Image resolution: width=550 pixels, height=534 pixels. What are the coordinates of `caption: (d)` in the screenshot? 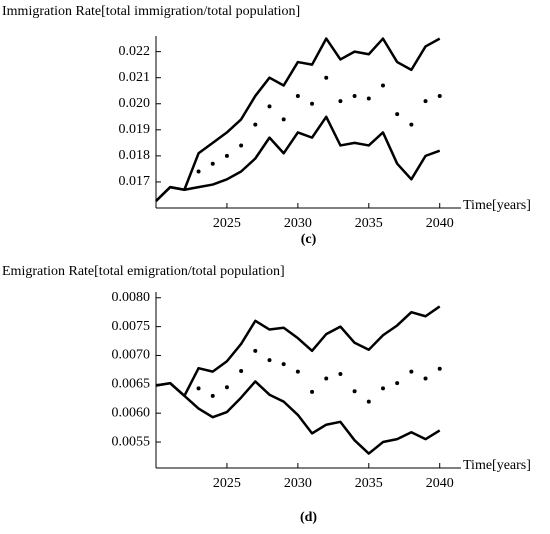 It's located at (308, 517).